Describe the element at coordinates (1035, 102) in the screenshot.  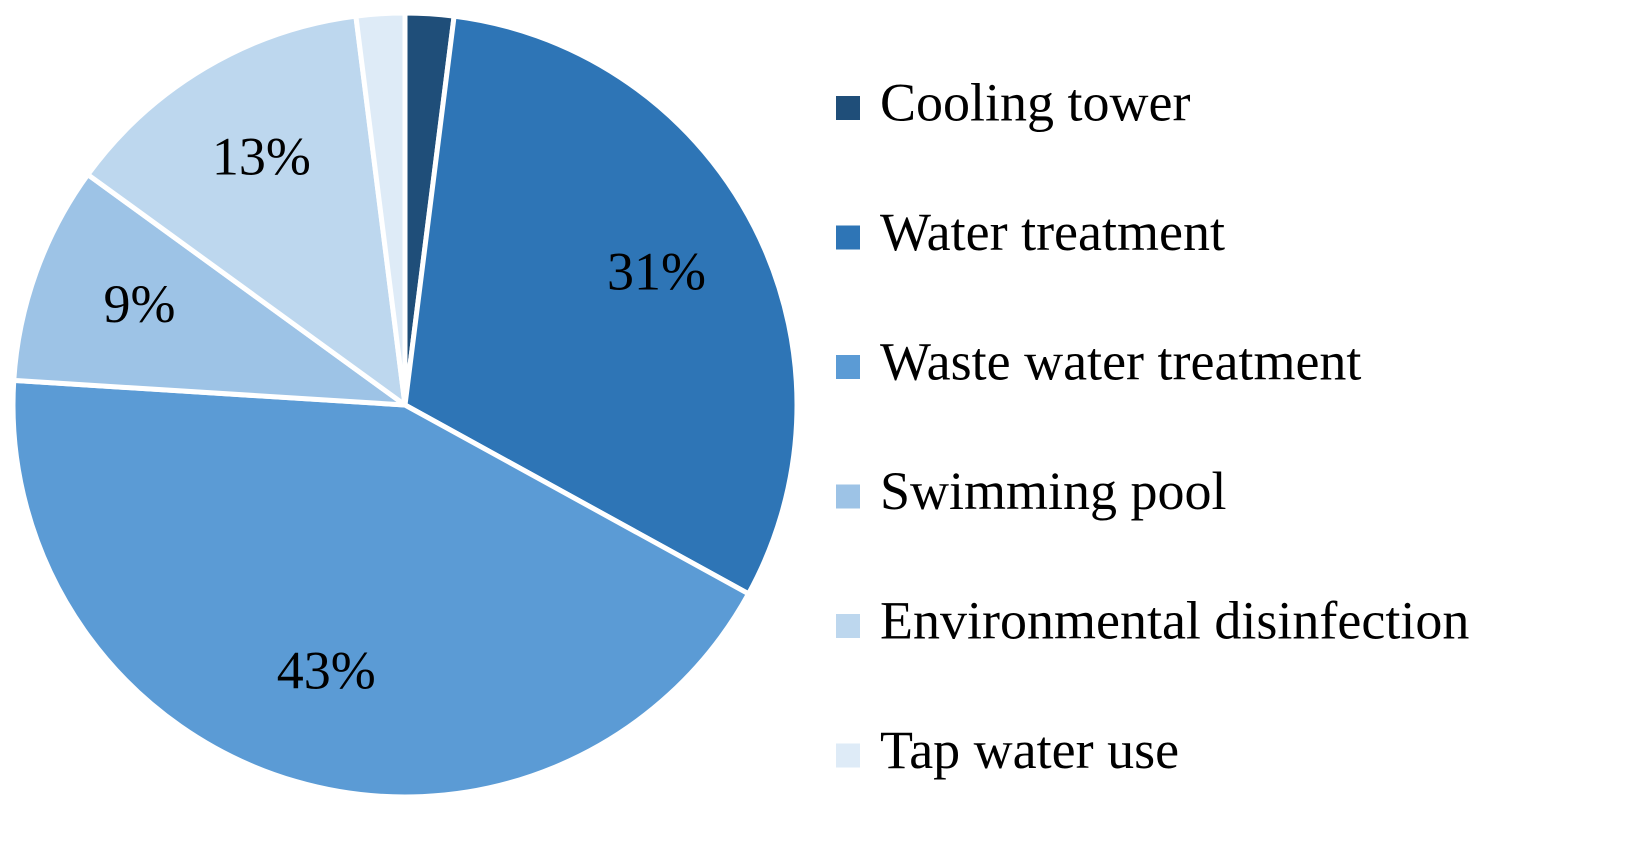
I see `legend-label: Cooling tower` at that location.